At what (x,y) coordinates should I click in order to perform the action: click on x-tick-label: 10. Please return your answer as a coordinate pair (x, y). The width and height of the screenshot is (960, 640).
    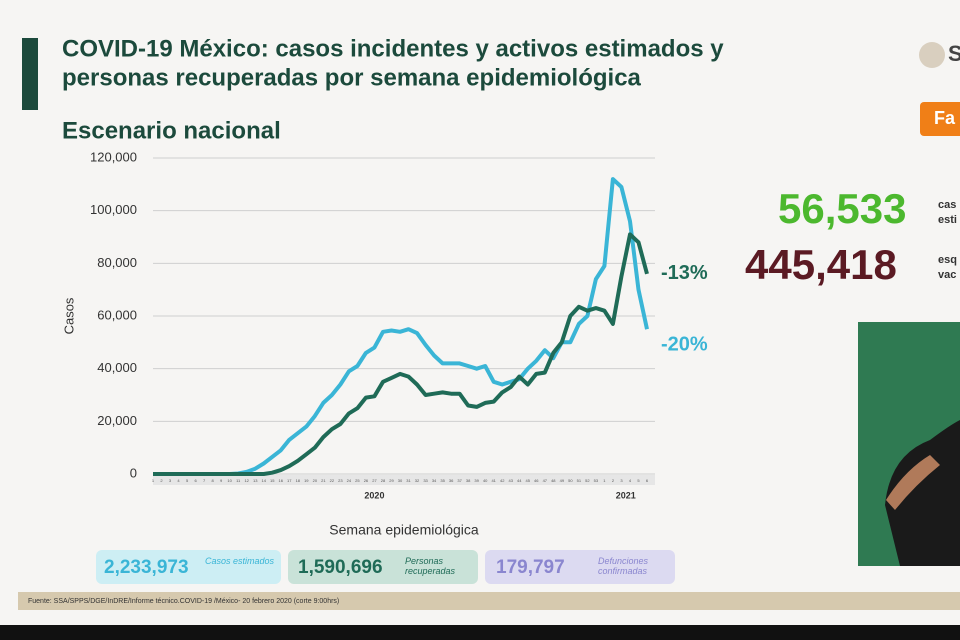
    Looking at the image, I should click on (229, 480).